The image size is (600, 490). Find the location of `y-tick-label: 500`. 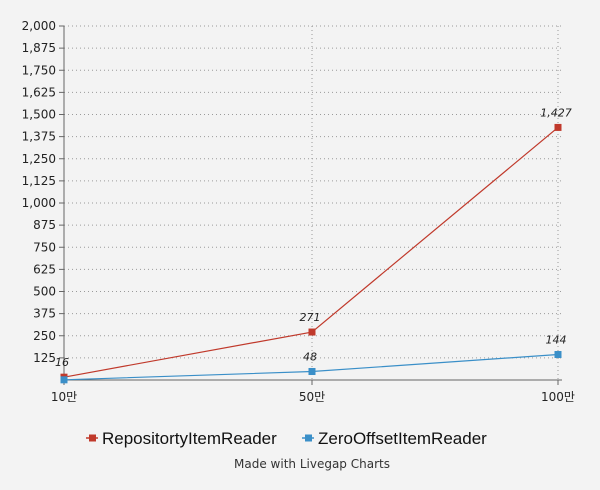

y-tick-label: 500 is located at coordinates (44, 292).